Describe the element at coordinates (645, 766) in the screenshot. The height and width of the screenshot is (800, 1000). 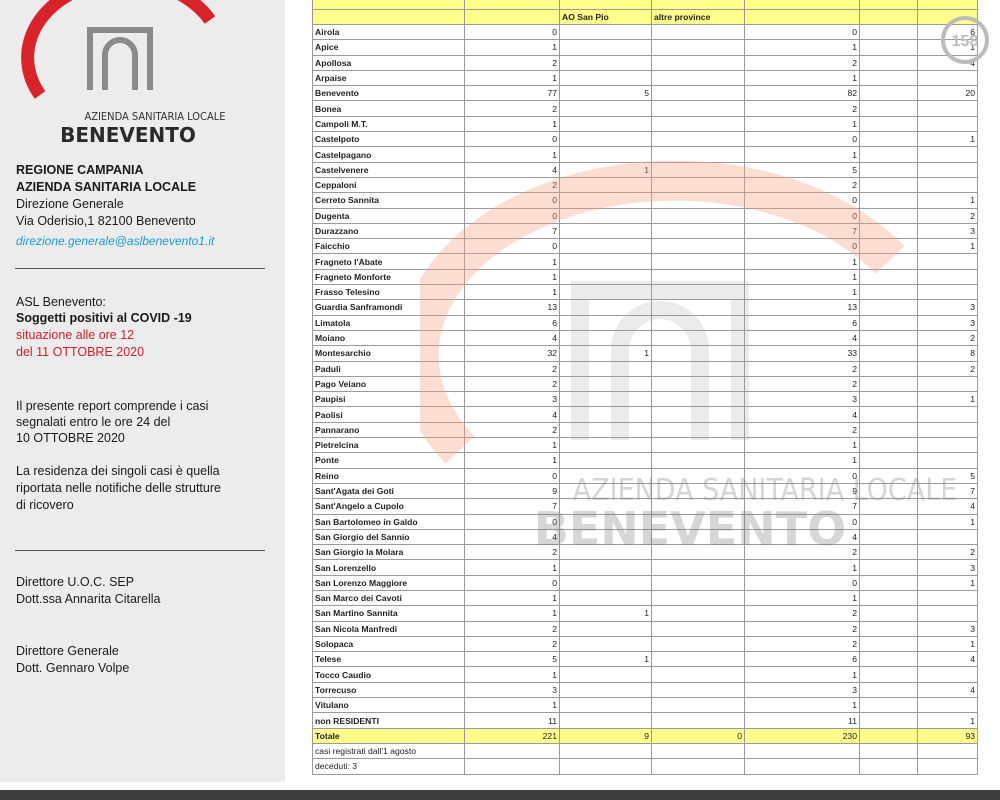
I see `table-row: deceduti: 3` at that location.